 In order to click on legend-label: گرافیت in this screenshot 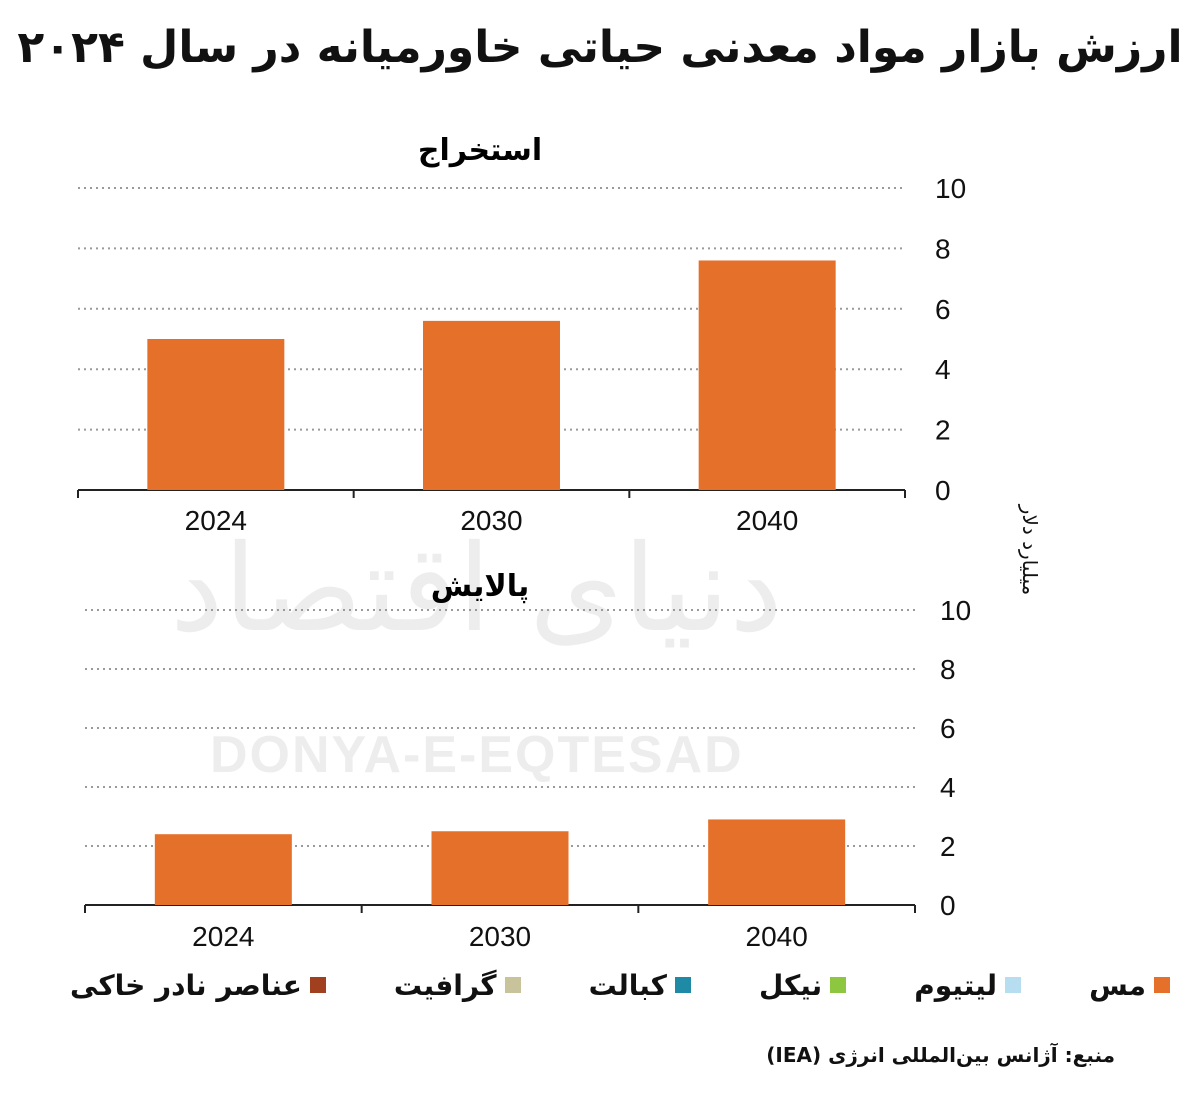, I will do `click(445, 985)`.